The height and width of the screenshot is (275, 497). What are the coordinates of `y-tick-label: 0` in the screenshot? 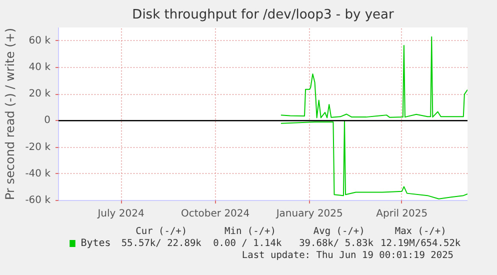 It's located at (47, 120).